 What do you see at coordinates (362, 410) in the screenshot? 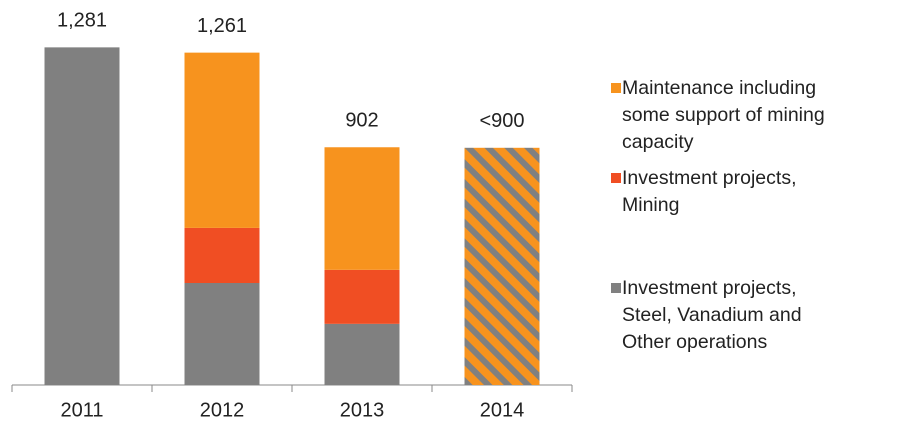
I see `x-tick-label: 2013` at bounding box center [362, 410].